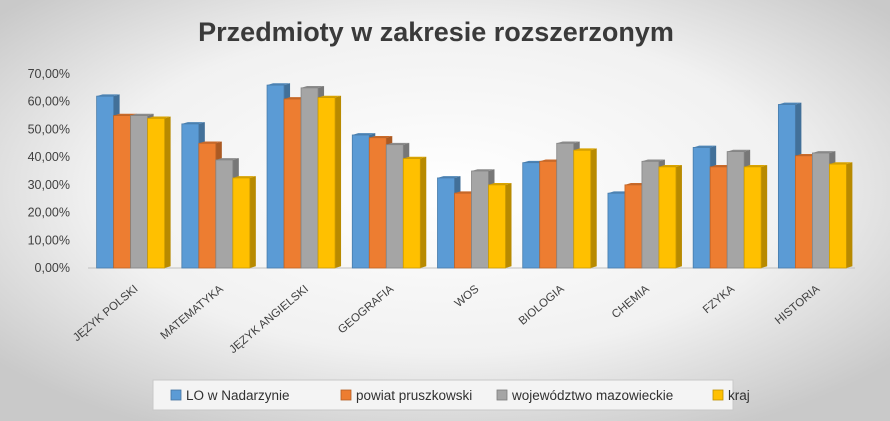  What do you see at coordinates (49, 74) in the screenshot?
I see `y-tick-label: 70,00%` at bounding box center [49, 74].